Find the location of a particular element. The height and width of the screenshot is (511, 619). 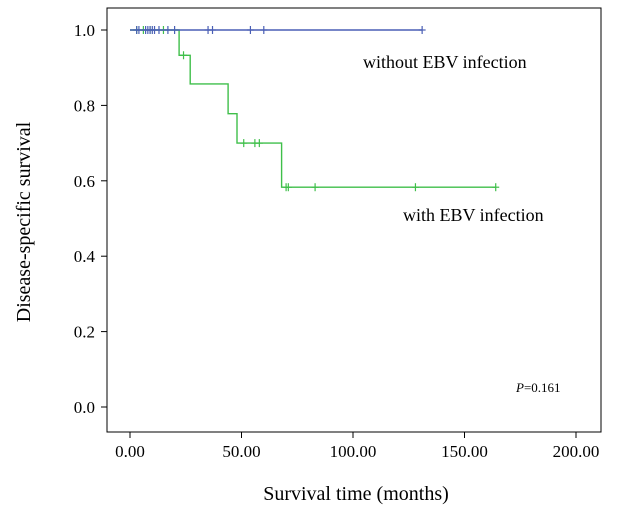

x-axis-ticks: 0.00 50.00 100.00 150.00 200.00 is located at coordinates (357, 446).